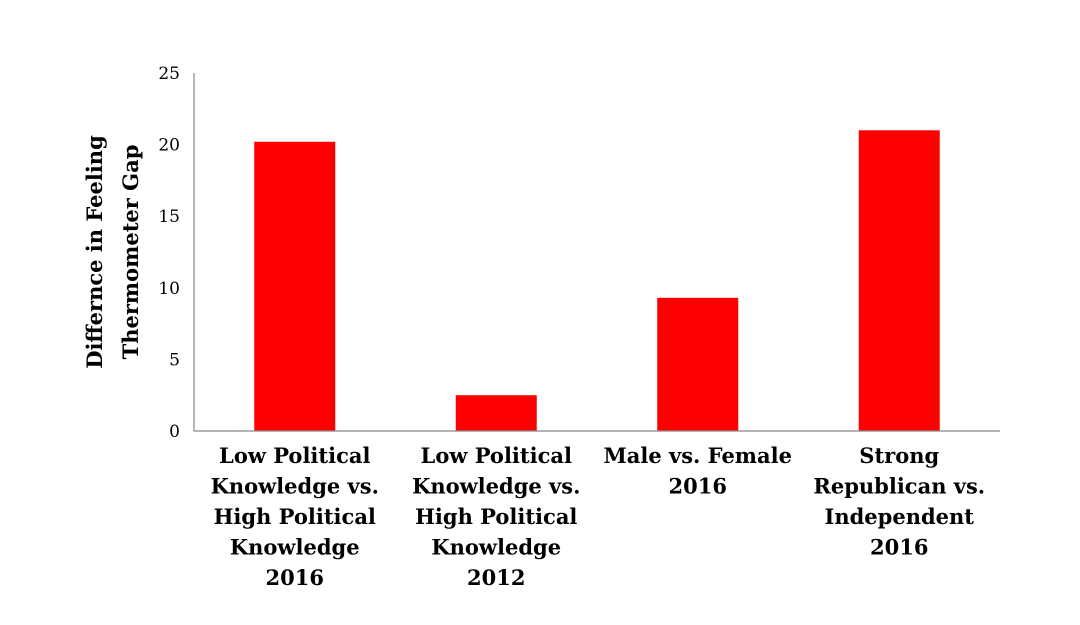 The height and width of the screenshot is (625, 1080). I want to click on x-category-label-line: Strong, so click(899, 455).